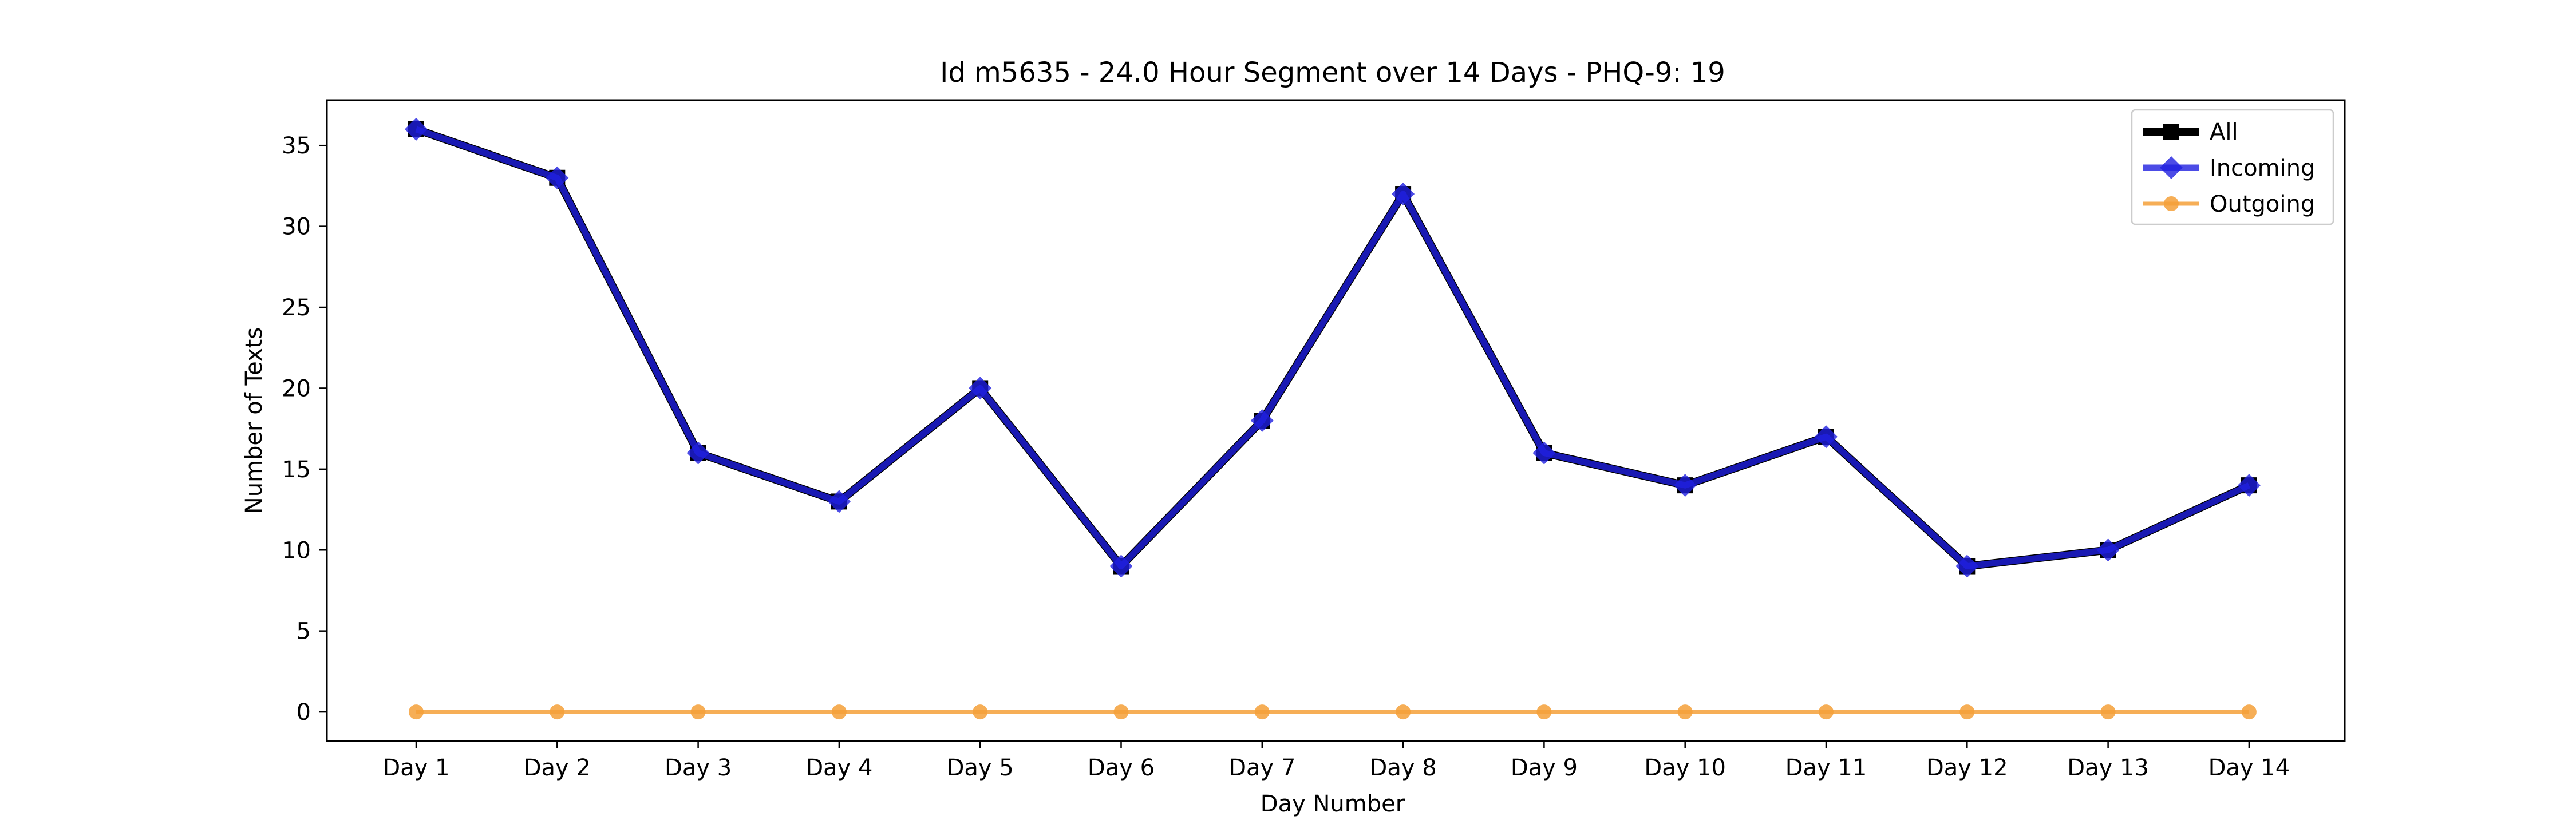 The image size is (2576, 824). Describe the element at coordinates (1261, 768) in the screenshot. I see `x-tick-label: Day 7` at that location.